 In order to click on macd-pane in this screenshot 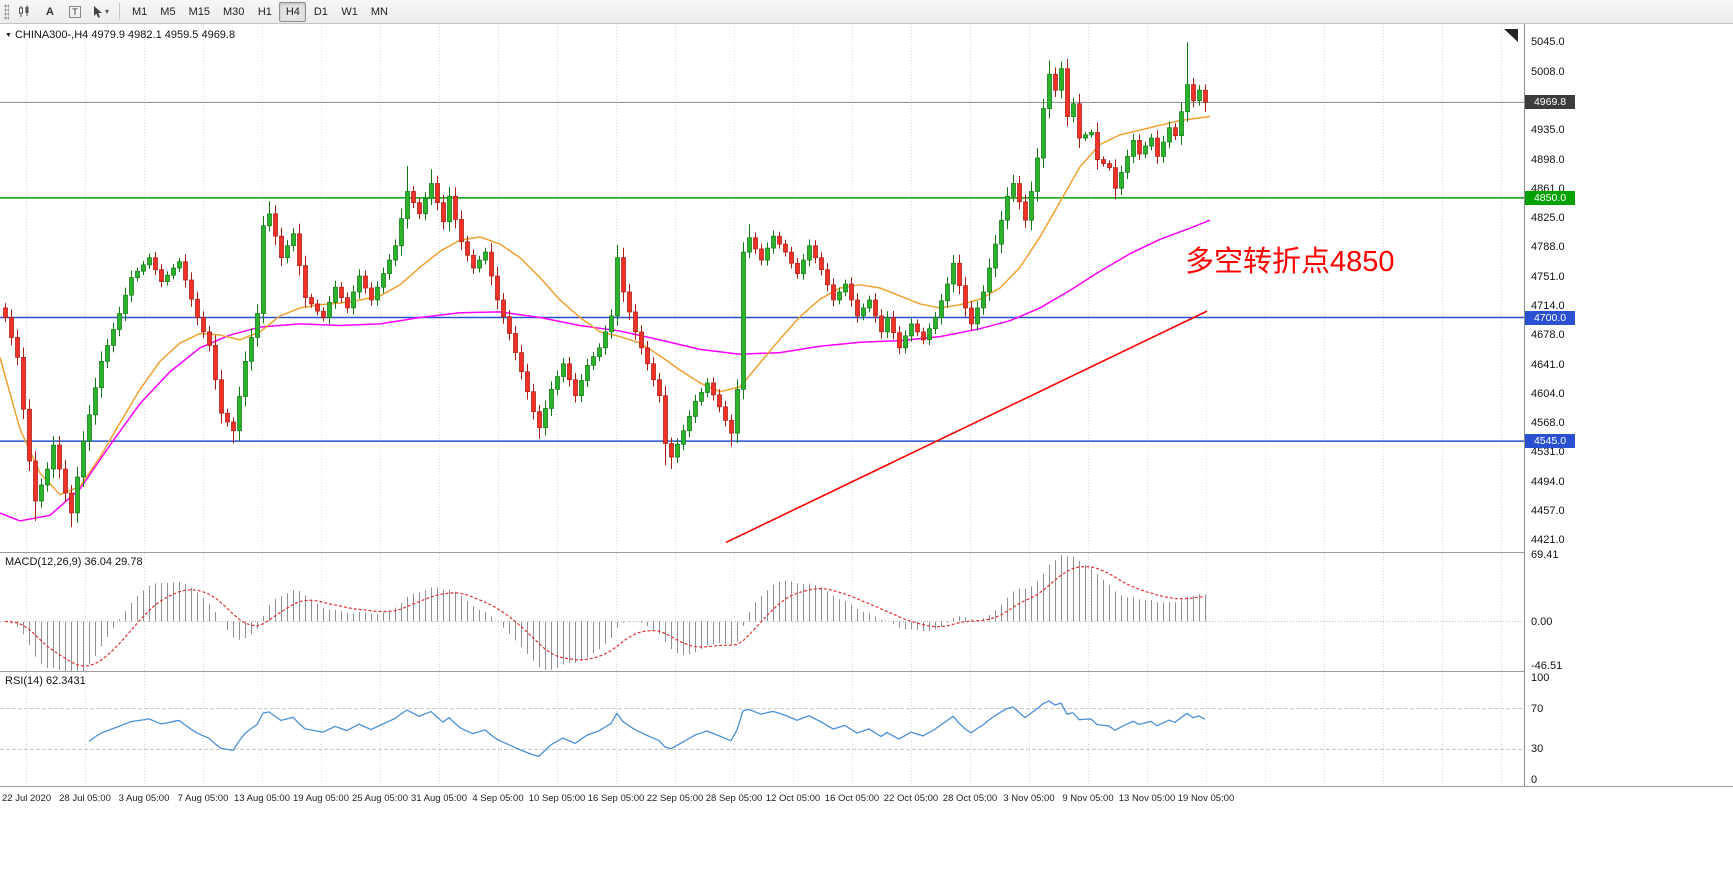, I will do `click(762, 612)`.